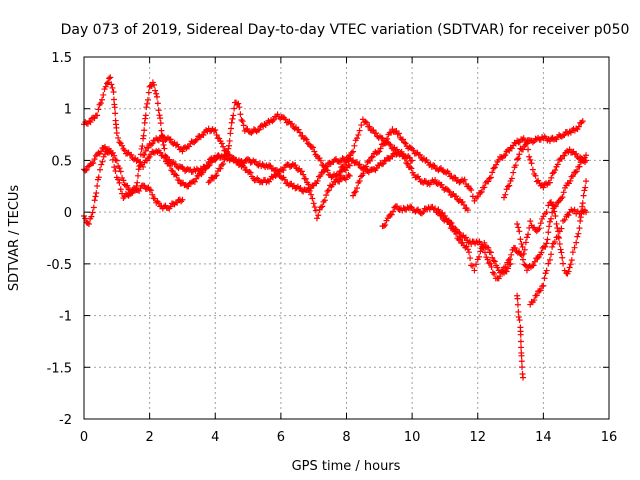 The width and height of the screenshot is (640, 480). I want to click on y-tick-label: -2, so click(65, 420).